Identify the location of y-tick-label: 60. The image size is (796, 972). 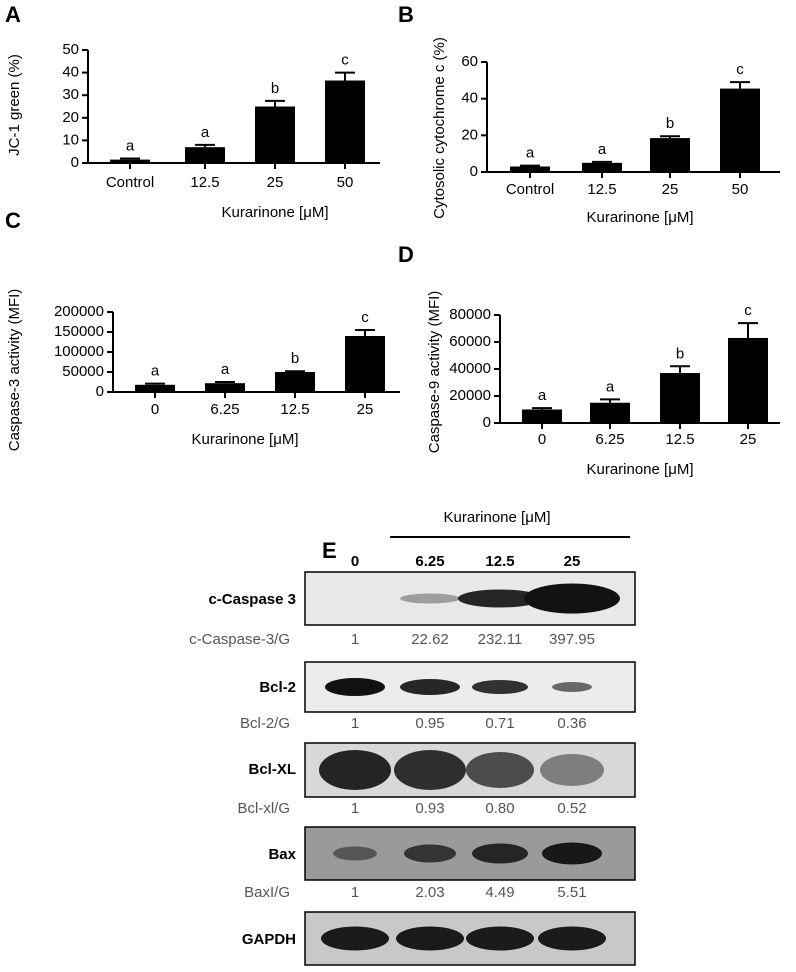
(469, 61).